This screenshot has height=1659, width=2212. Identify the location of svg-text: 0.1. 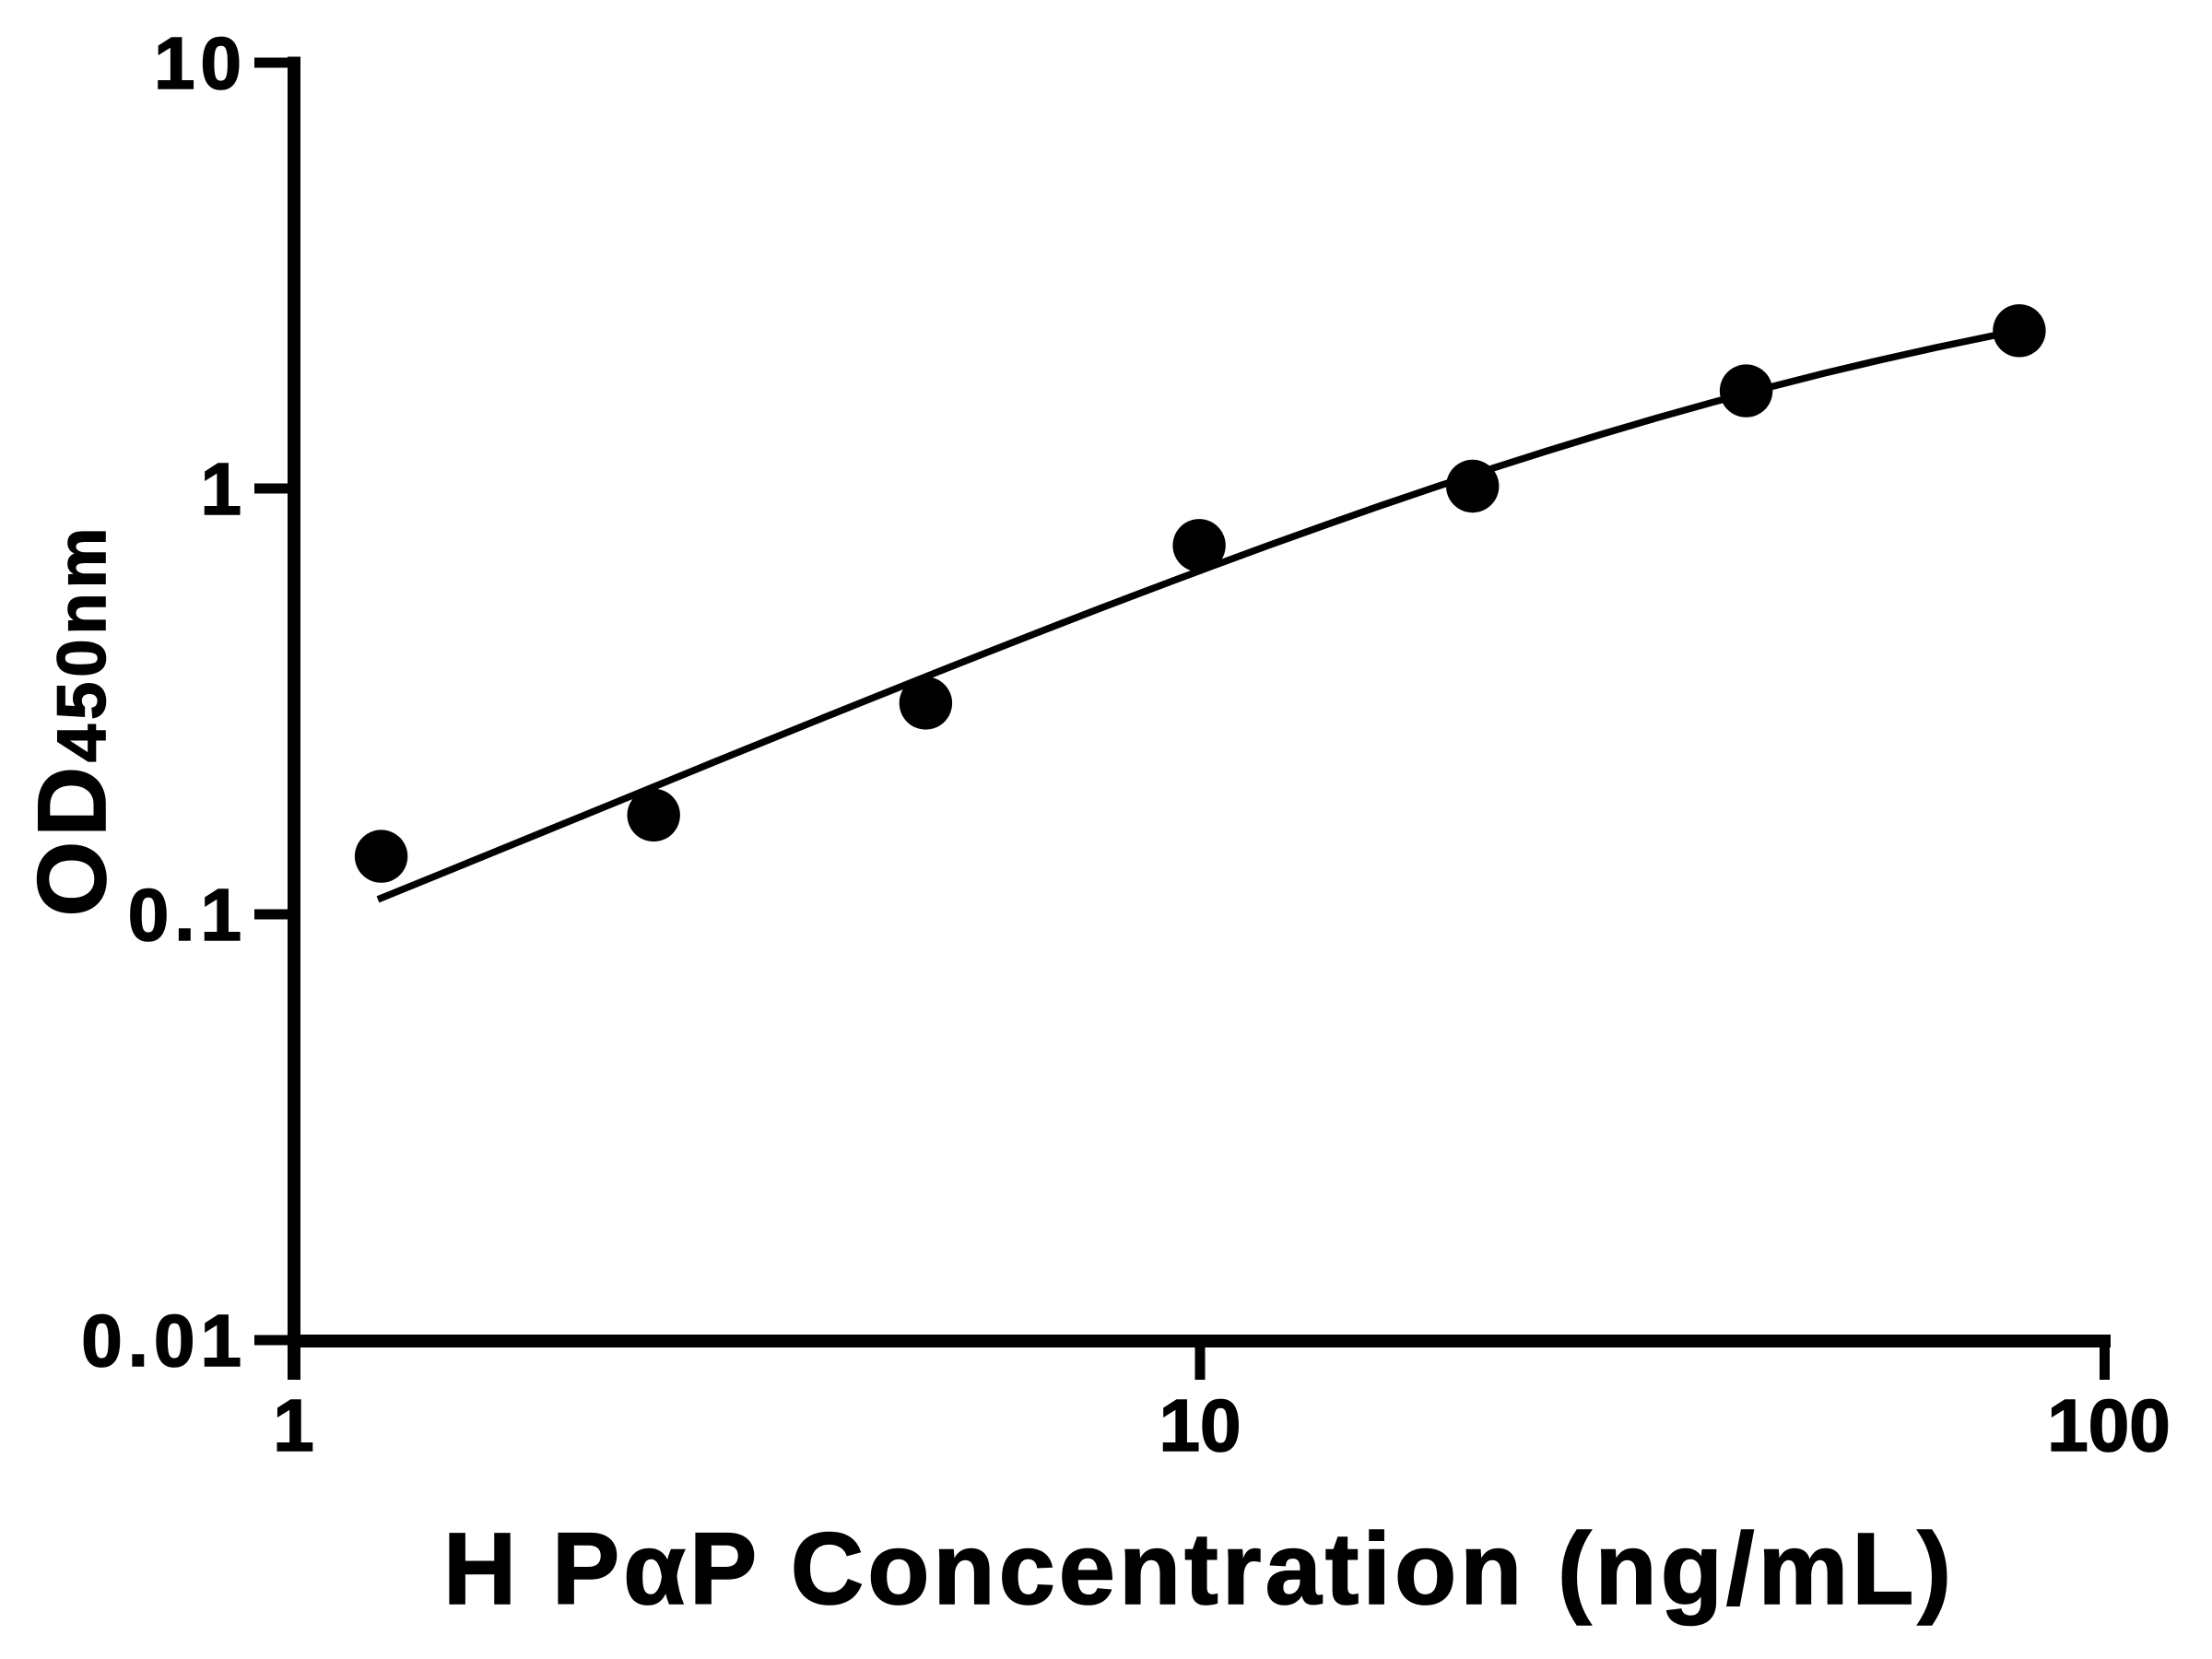
(187, 915).